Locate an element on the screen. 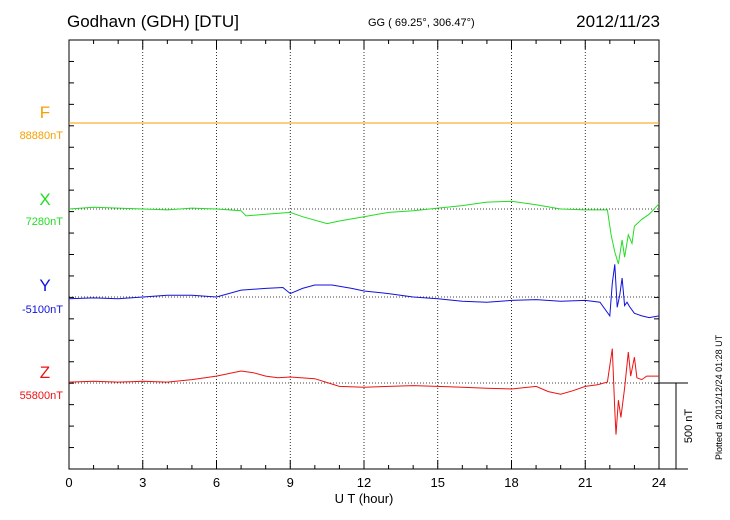  scale-bar: 500 nT is located at coordinates (677, 426).